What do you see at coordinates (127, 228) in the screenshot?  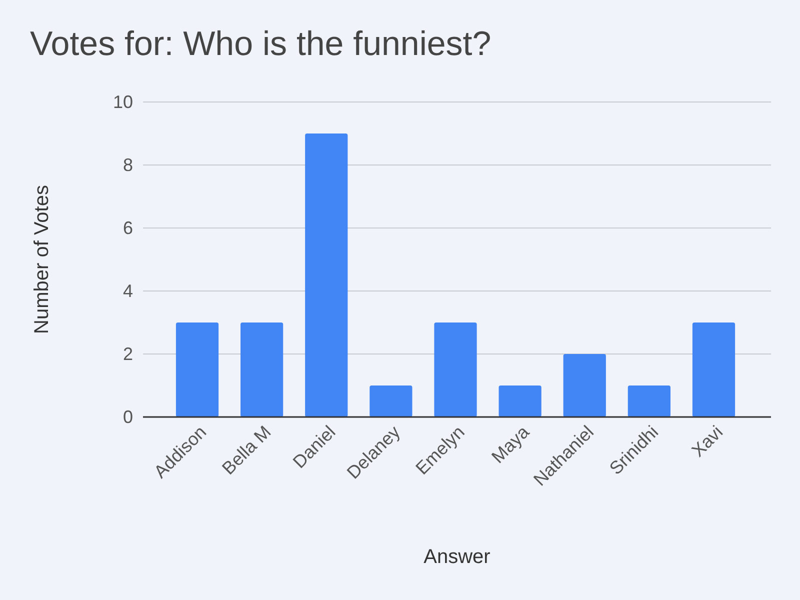 I see `y-tick-label: 6` at bounding box center [127, 228].